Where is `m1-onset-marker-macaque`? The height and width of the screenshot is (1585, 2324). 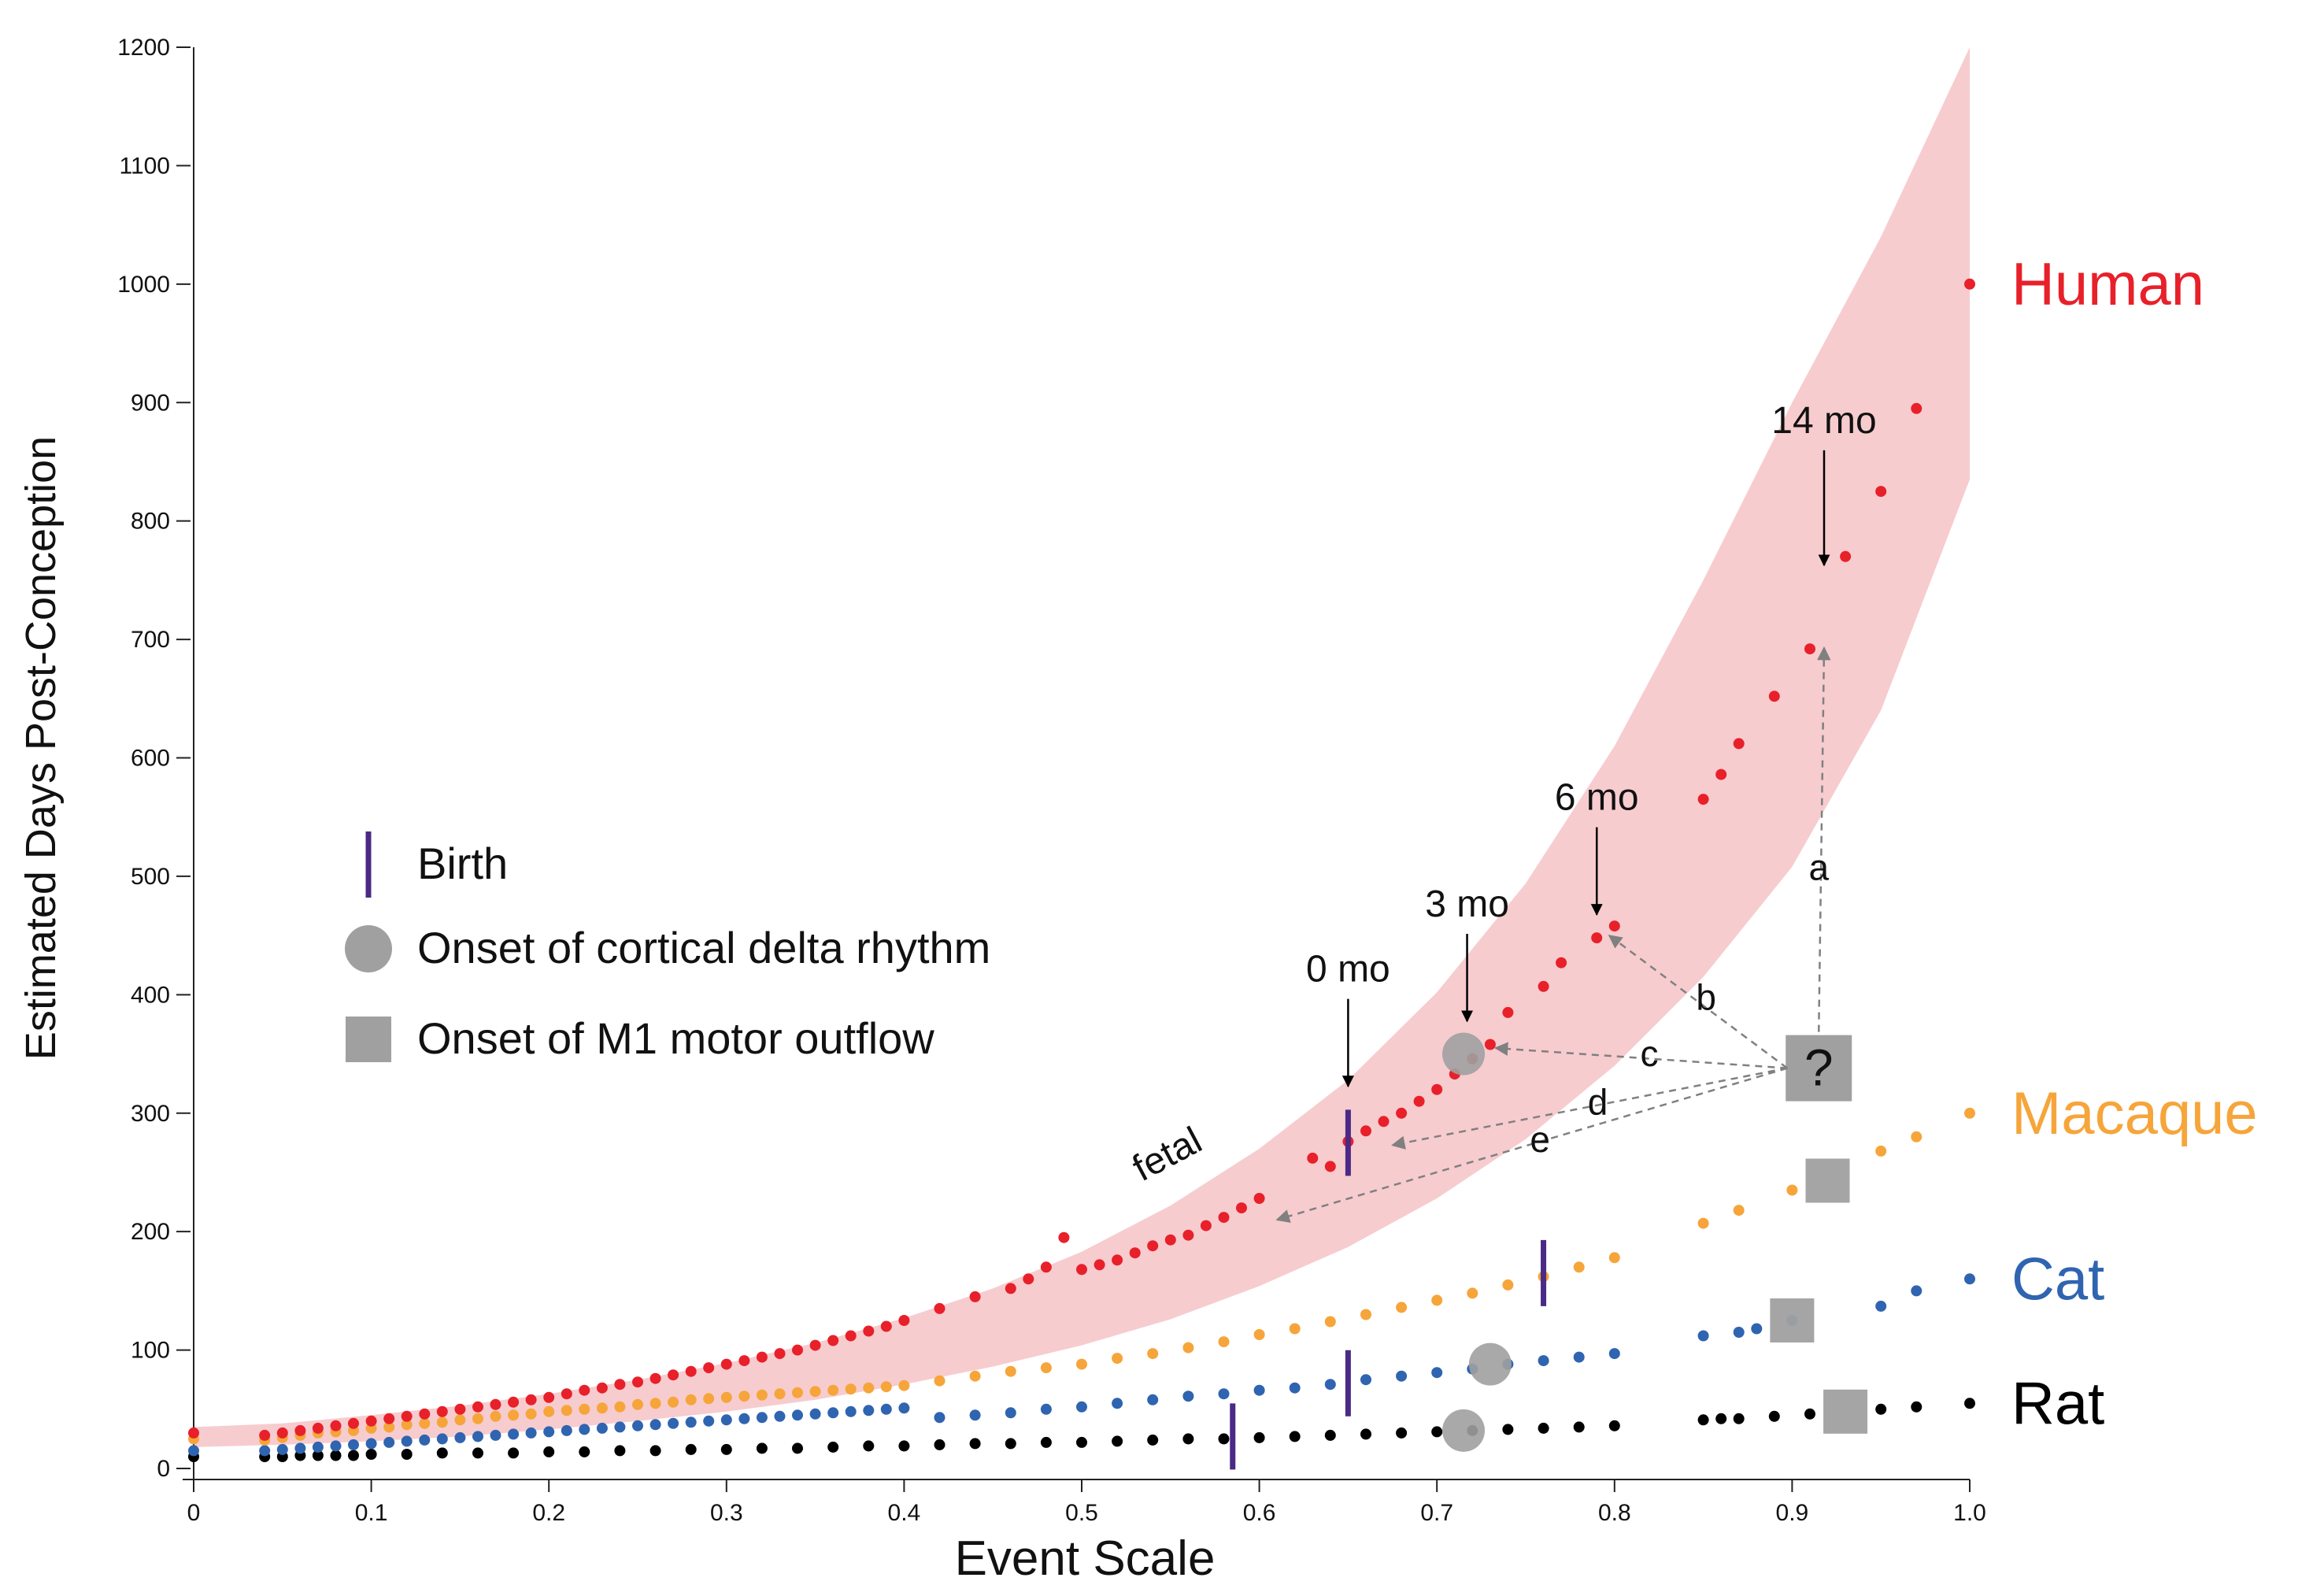 m1-onset-marker-macaque is located at coordinates (1827, 1180).